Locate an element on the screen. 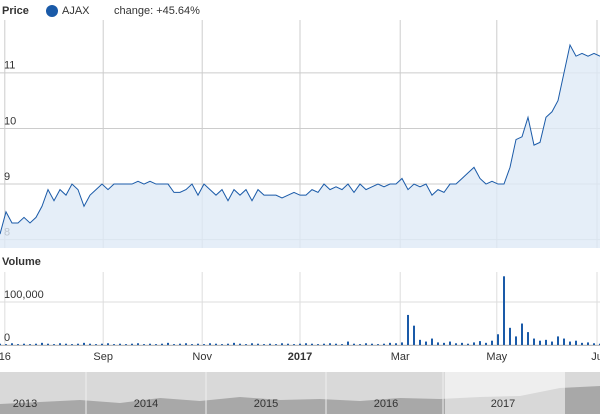  volume-tick-label: 0 is located at coordinates (7, 338).